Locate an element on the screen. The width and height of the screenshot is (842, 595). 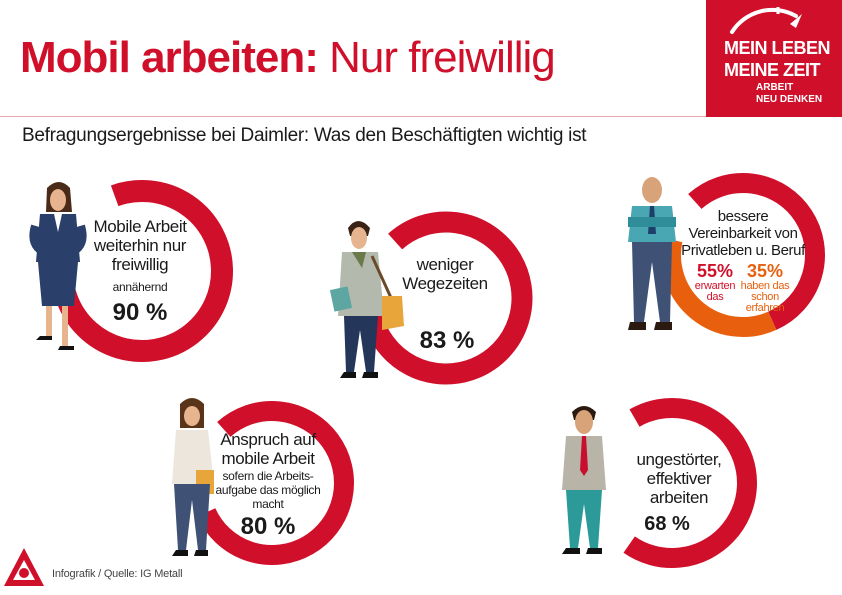
man-with-bag-illustration is located at coordinates (366, 299).